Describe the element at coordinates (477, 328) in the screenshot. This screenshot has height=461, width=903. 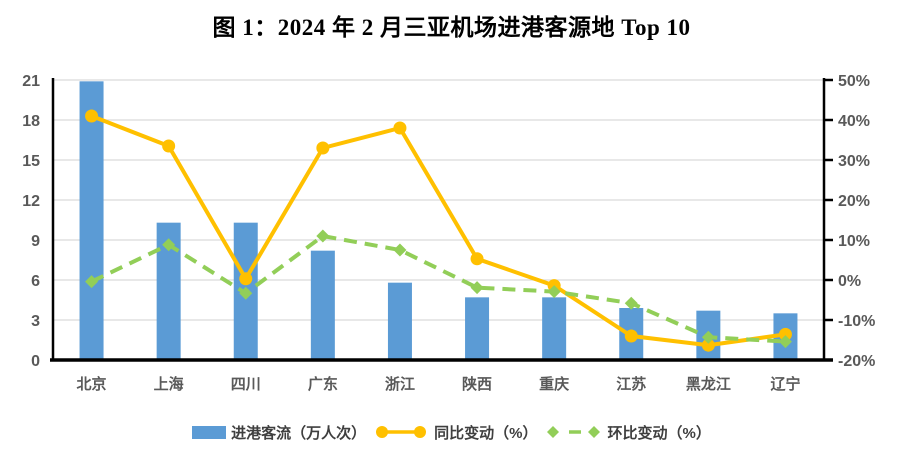
I see `bar-陕西` at that location.